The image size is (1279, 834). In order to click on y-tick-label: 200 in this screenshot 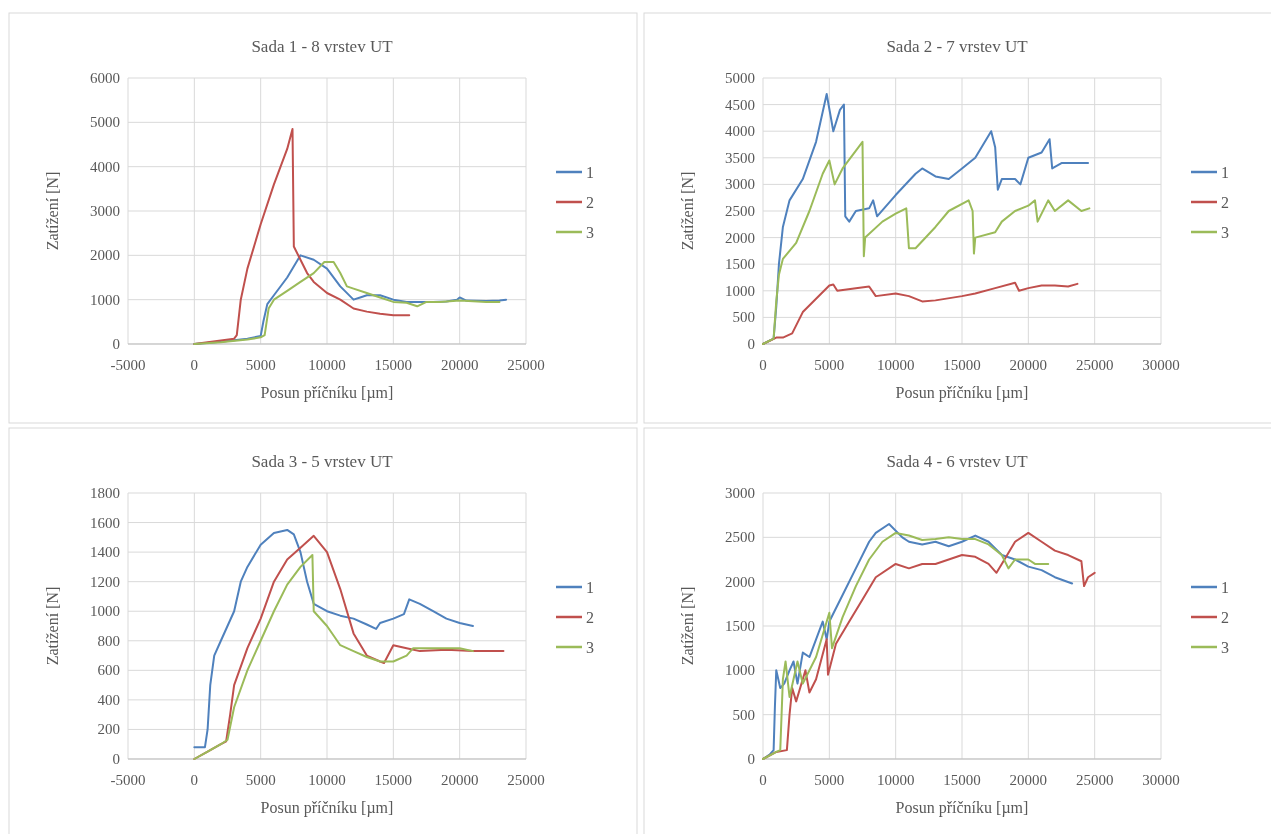, I will do `click(108, 729)`.